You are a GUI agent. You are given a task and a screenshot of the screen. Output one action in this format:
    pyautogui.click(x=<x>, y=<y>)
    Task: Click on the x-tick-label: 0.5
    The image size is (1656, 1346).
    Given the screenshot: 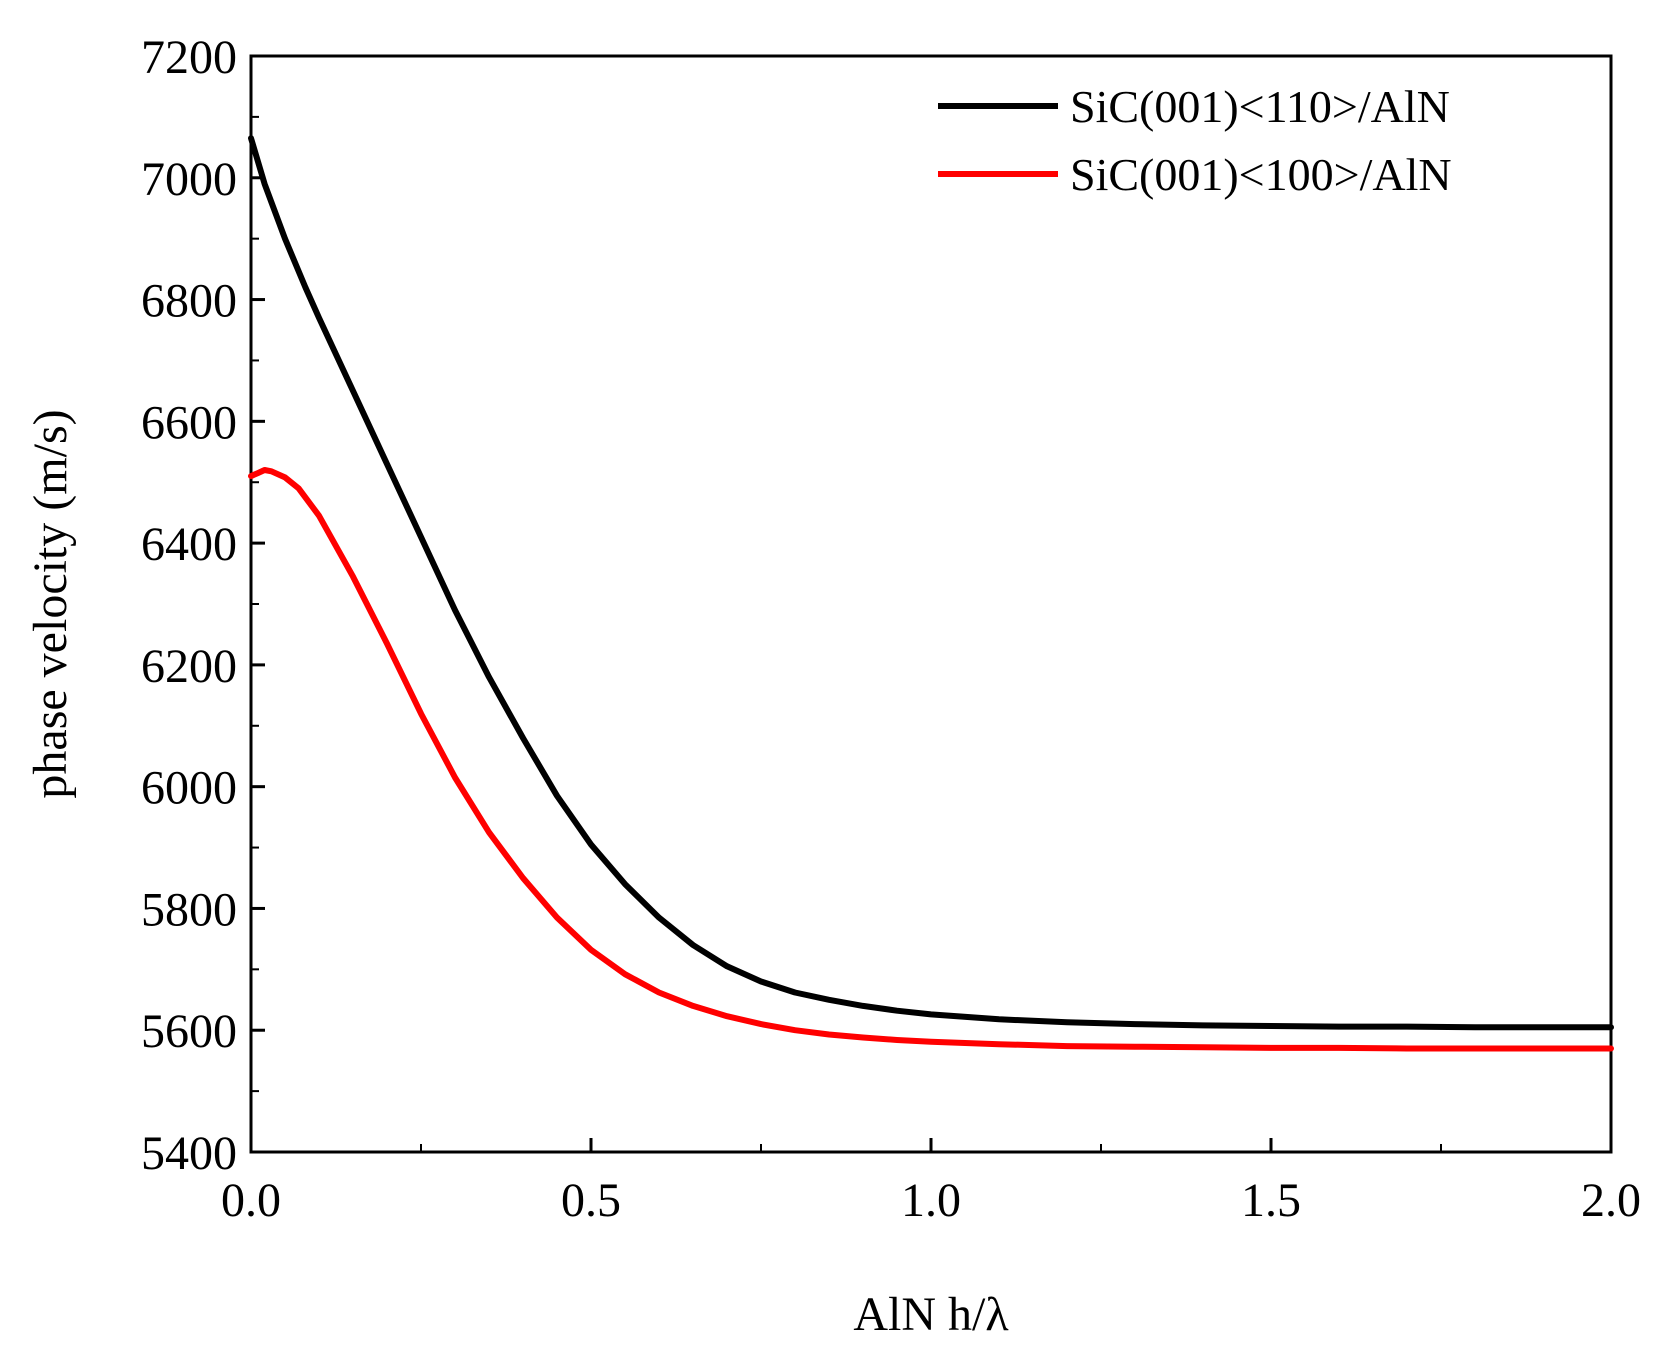 What is the action you would take?
    pyautogui.click(x=591, y=1200)
    